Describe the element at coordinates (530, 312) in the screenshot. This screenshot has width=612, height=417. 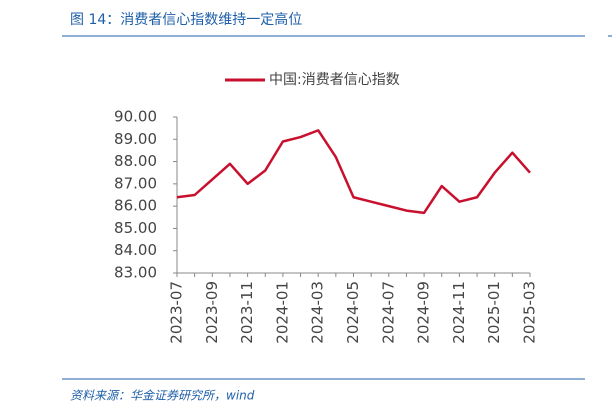
I see `x-tick-label: 2025-03` at that location.